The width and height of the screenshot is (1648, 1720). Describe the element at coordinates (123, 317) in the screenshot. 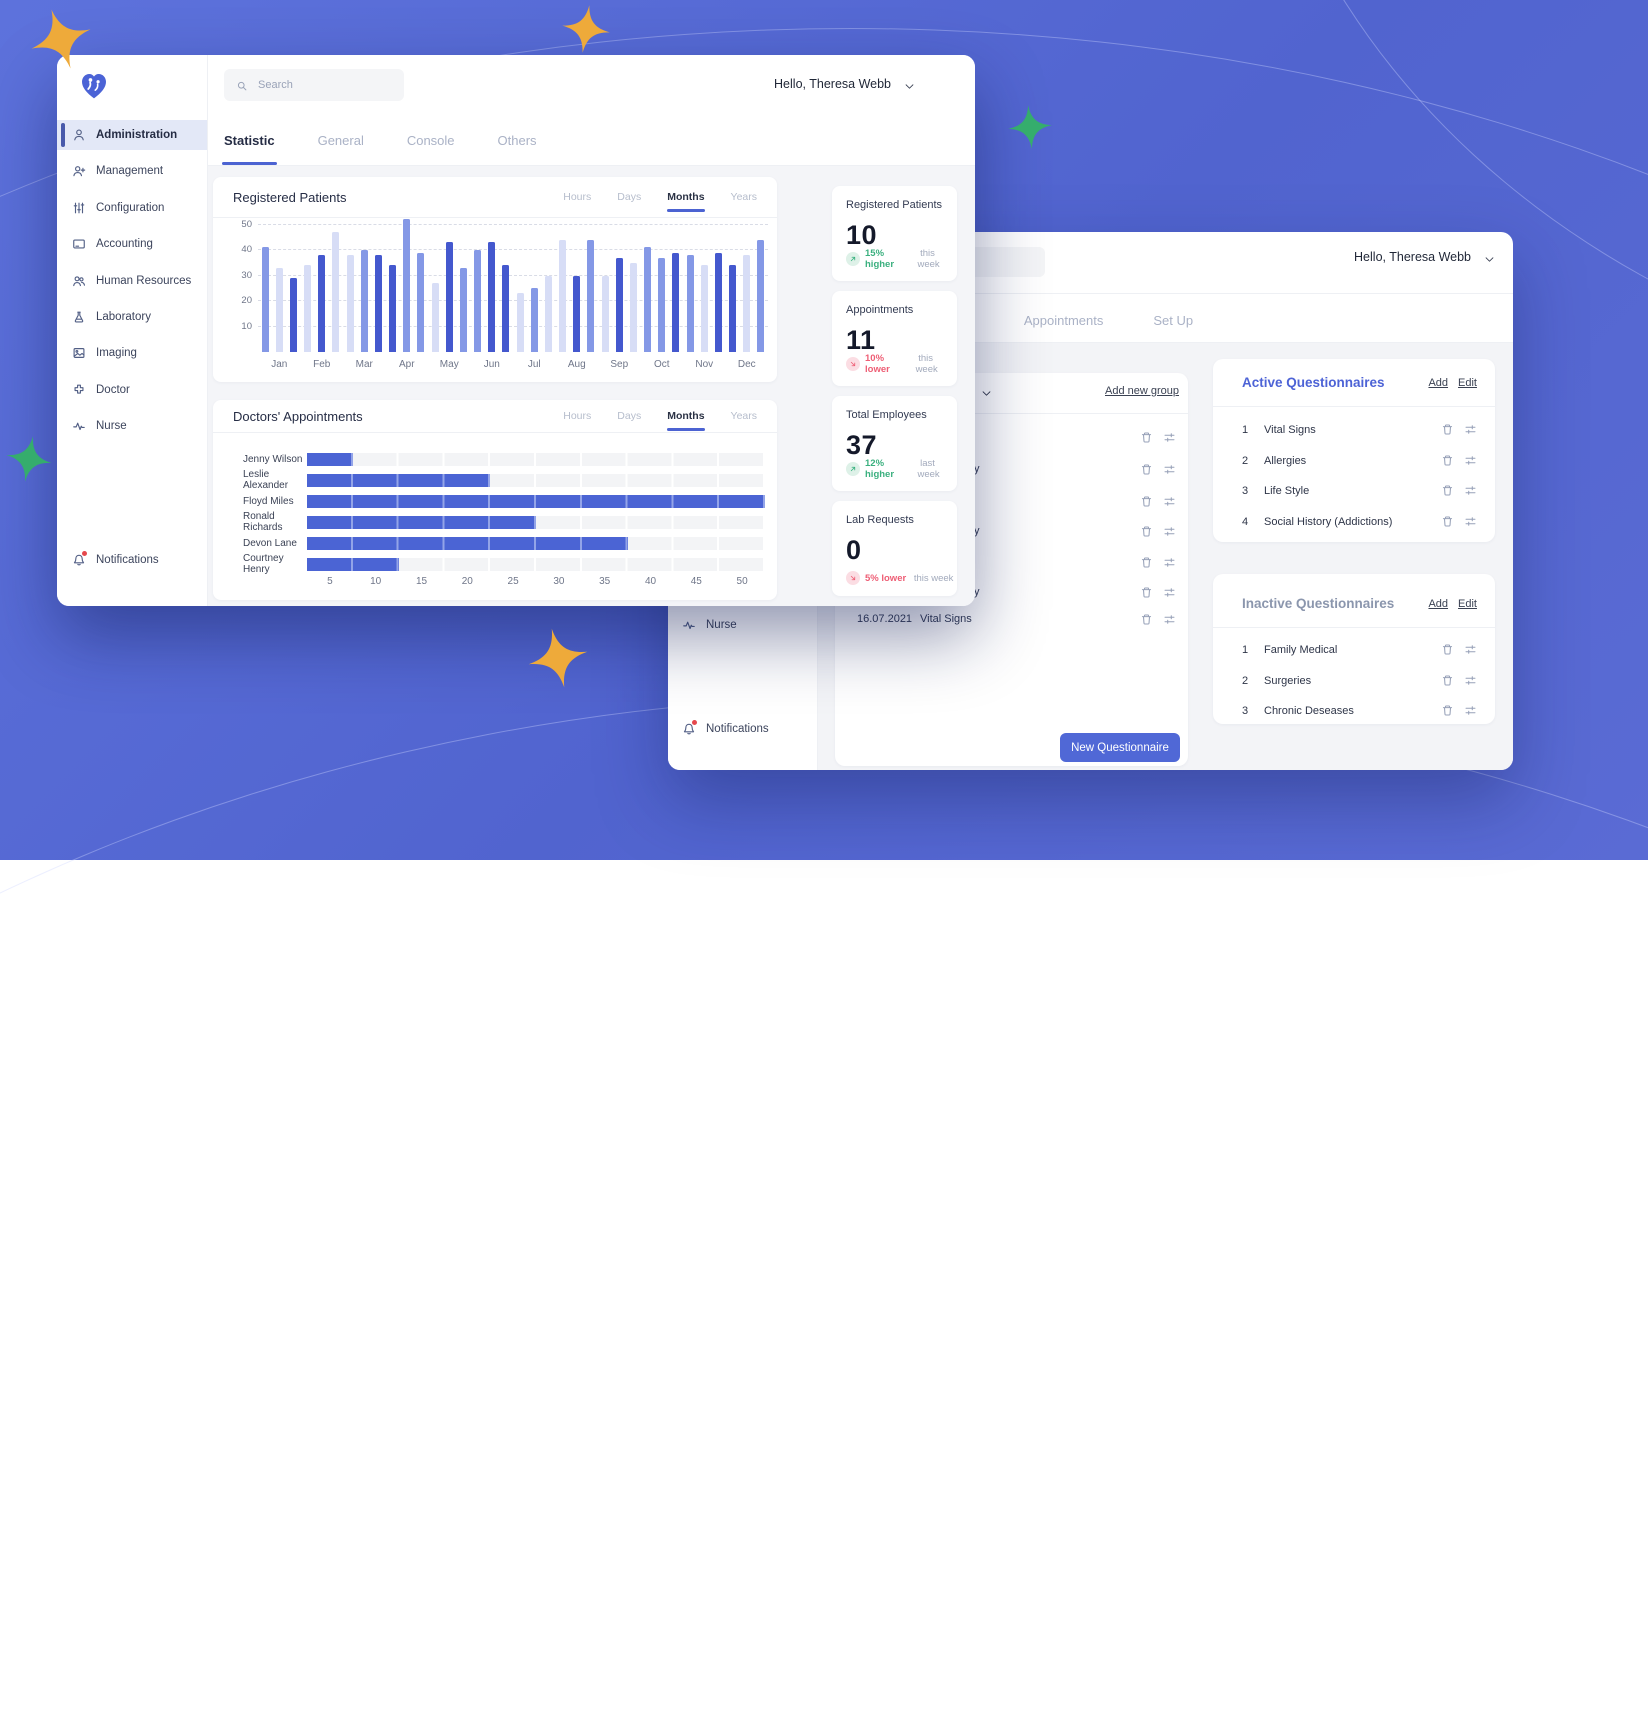

I see `sidebar-item-label: Laboratory` at that location.